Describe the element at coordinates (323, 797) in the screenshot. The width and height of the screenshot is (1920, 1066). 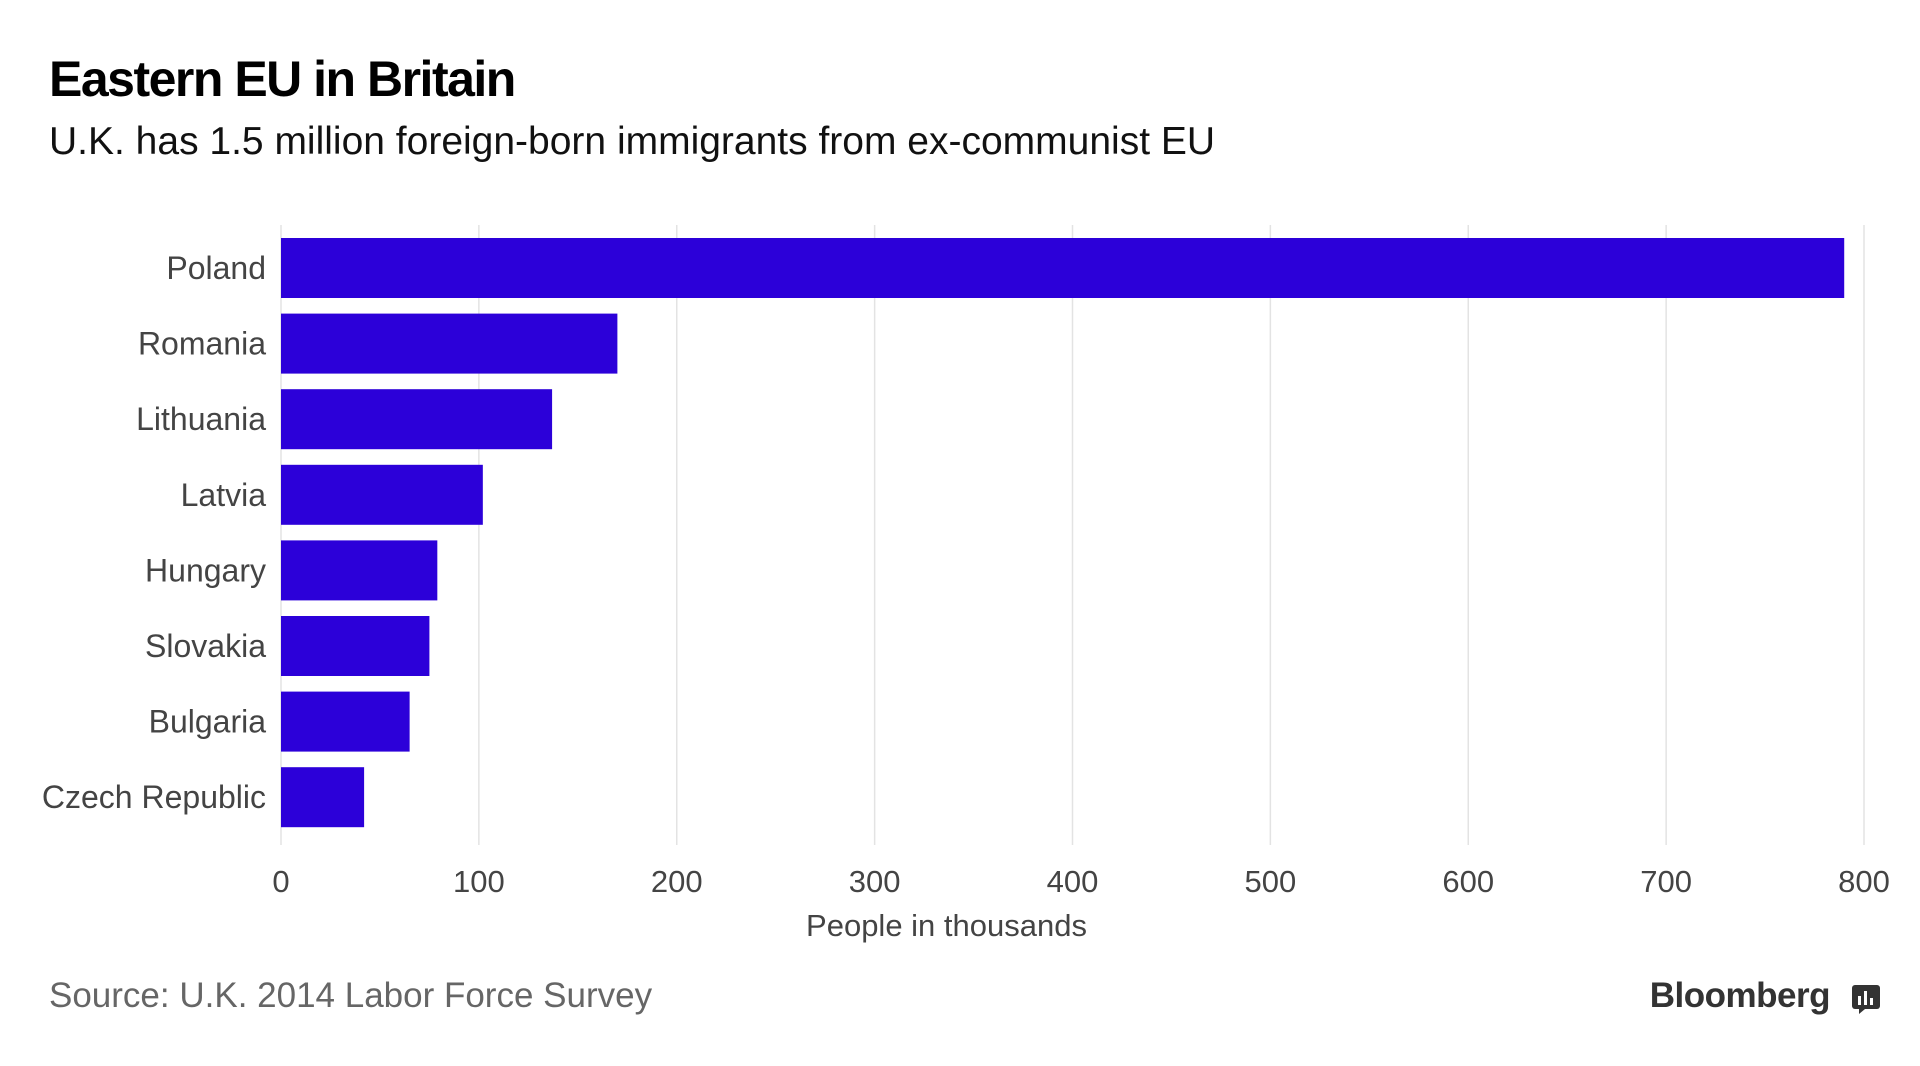
I see `bar-czech-republic` at that location.